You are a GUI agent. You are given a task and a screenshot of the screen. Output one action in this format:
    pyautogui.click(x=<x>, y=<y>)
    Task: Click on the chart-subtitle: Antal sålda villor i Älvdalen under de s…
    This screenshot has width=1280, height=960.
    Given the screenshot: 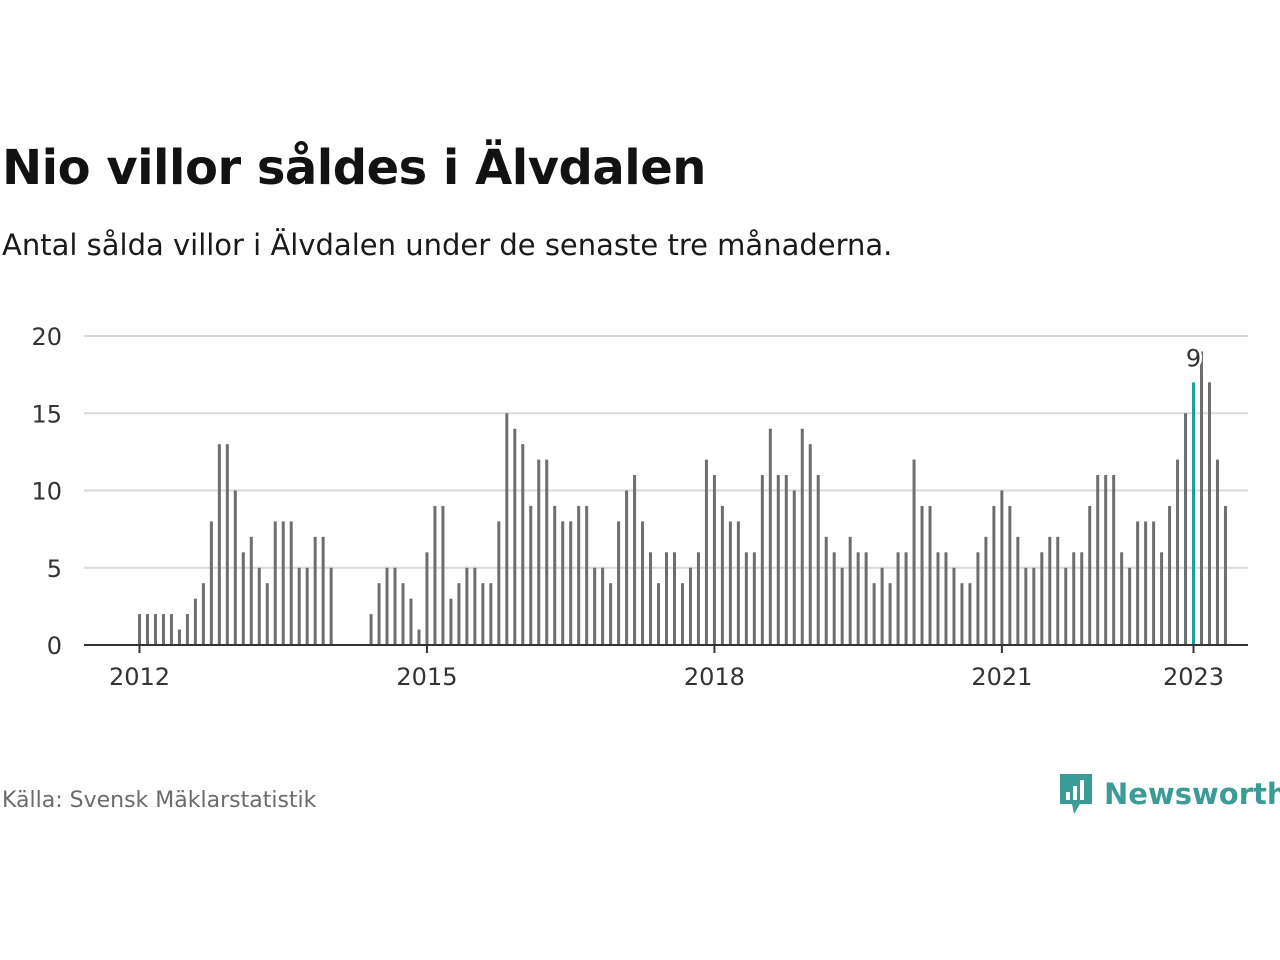 What is the action you would take?
    pyautogui.click(x=447, y=245)
    